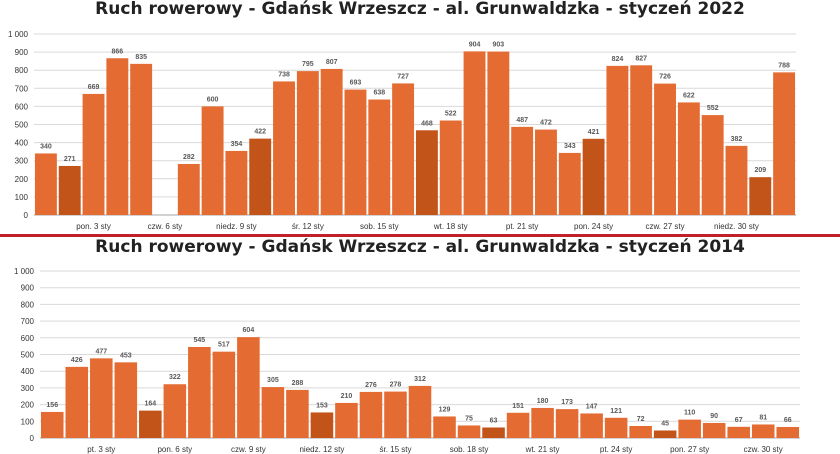  I want to click on chart-2022-xtick-label: niedz. 30 sty, so click(736, 226).